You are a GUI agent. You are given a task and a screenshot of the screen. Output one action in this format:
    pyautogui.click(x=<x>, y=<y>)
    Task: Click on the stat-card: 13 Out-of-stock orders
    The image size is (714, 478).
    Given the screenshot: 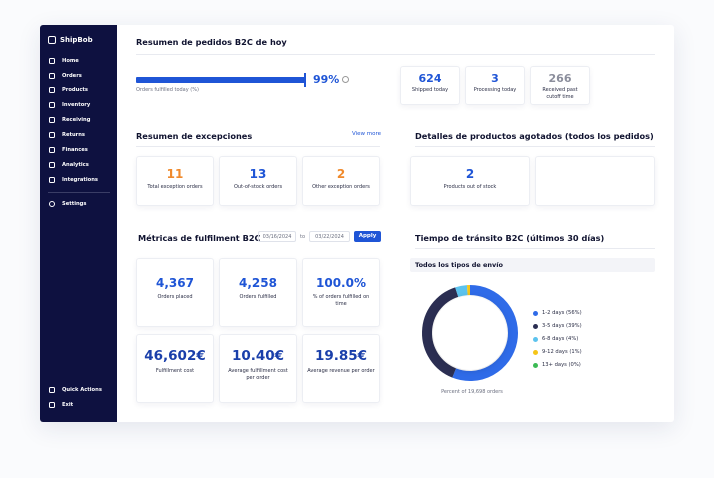 What is the action you would take?
    pyautogui.click(x=258, y=181)
    